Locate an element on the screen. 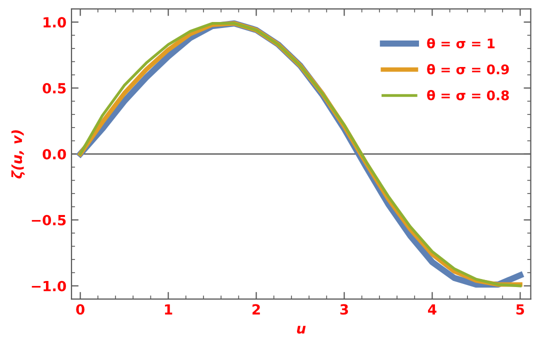 The image size is (550, 356). x-tick-label: 2 is located at coordinates (256, 309).